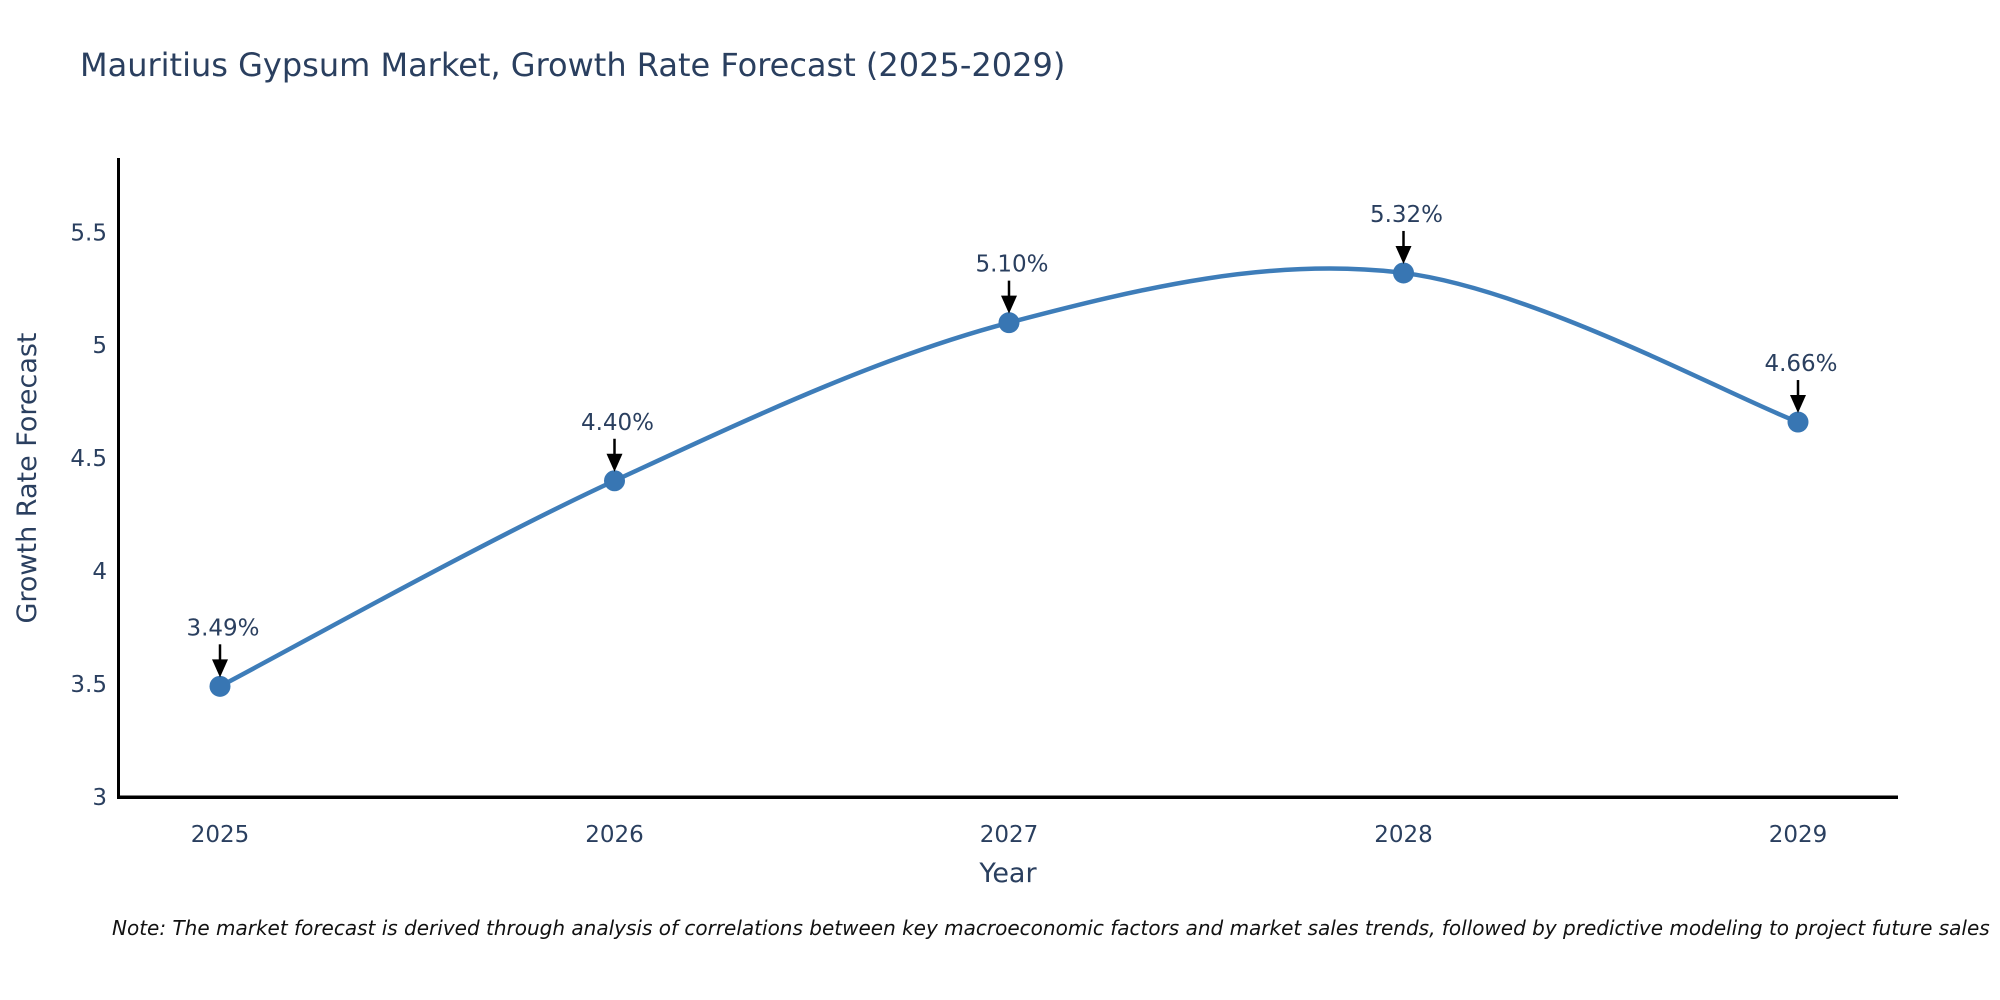 This screenshot has height=1000, width=2000. Describe the element at coordinates (88, 685) in the screenshot. I see `y-tick-label: 3.5` at that location.